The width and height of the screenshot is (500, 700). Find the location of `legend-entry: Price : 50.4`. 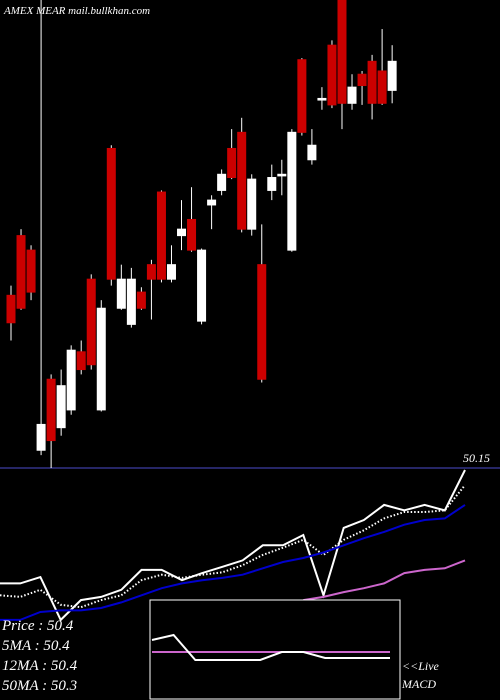

legend-entry: Price : 50.4 is located at coordinates (37, 626).